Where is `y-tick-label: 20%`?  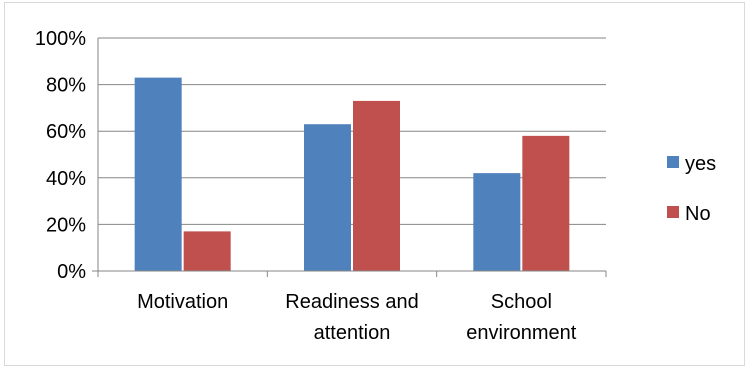 y-tick-label: 20% is located at coordinates (66, 225).